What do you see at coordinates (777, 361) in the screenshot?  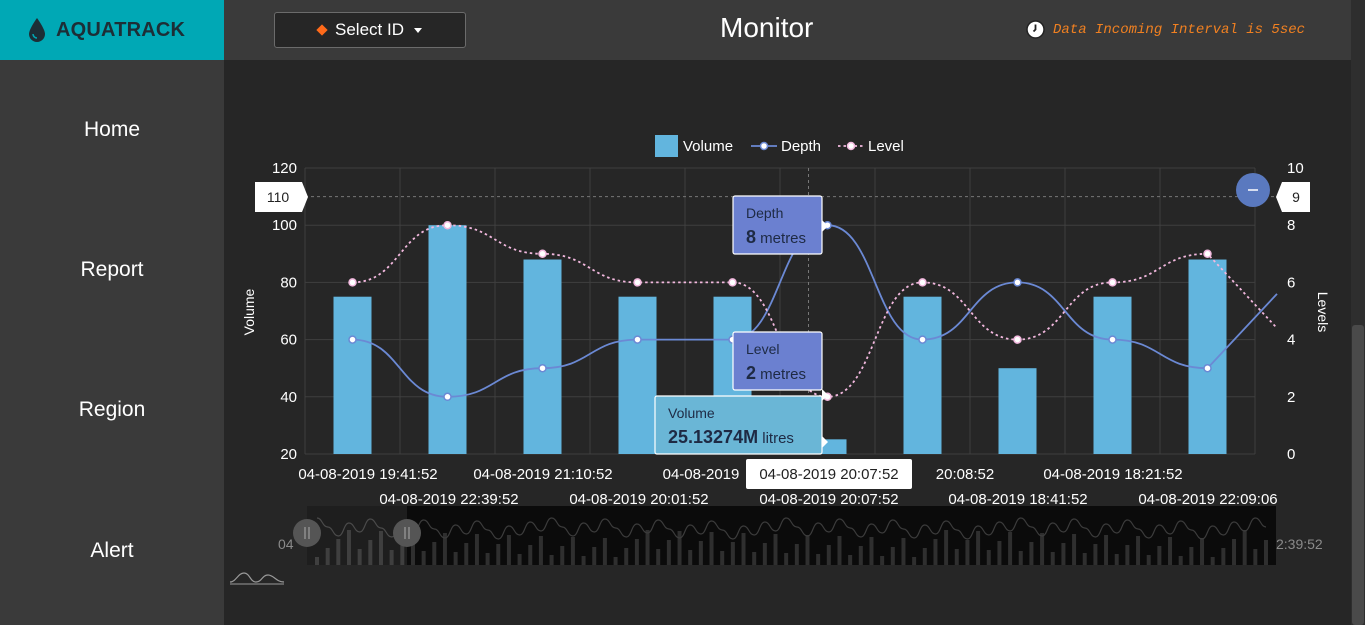 I see `tooltip-box` at bounding box center [777, 361].